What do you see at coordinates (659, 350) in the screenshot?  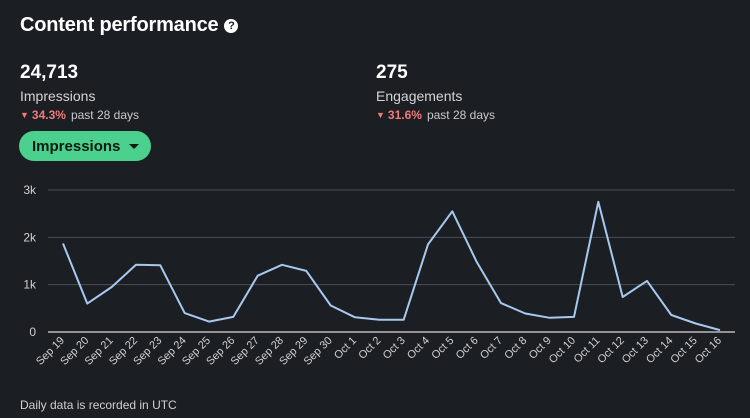 I see `x-tick-label: Oct 14` at bounding box center [659, 350].